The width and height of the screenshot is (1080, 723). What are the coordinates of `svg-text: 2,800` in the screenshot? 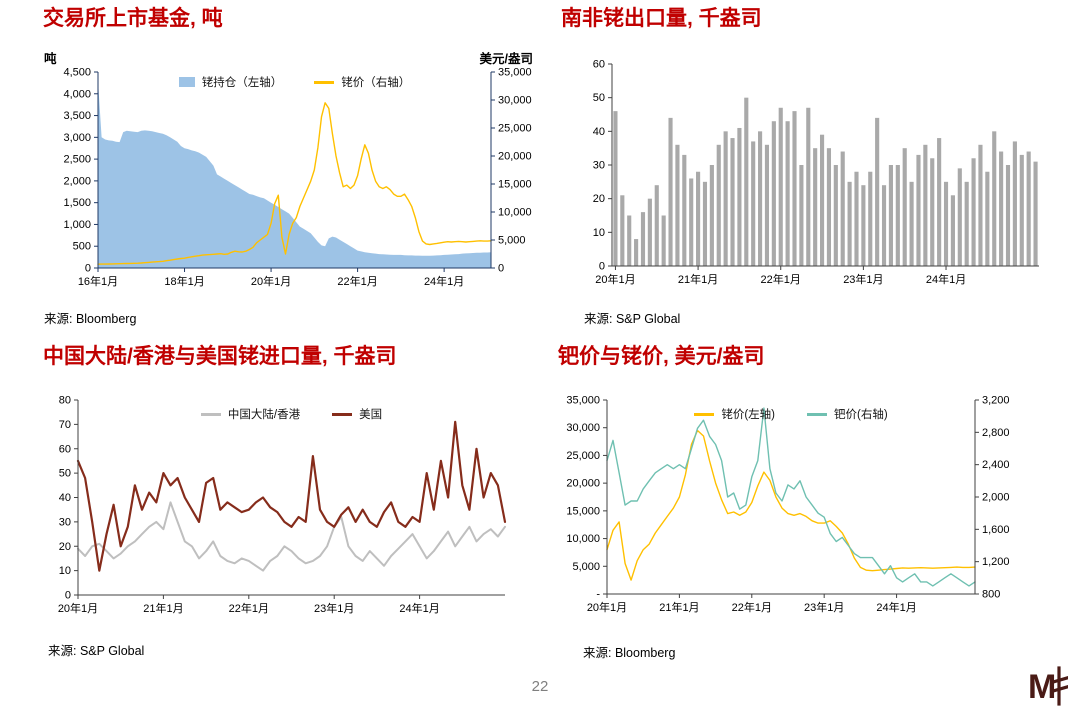 It's located at (996, 433).